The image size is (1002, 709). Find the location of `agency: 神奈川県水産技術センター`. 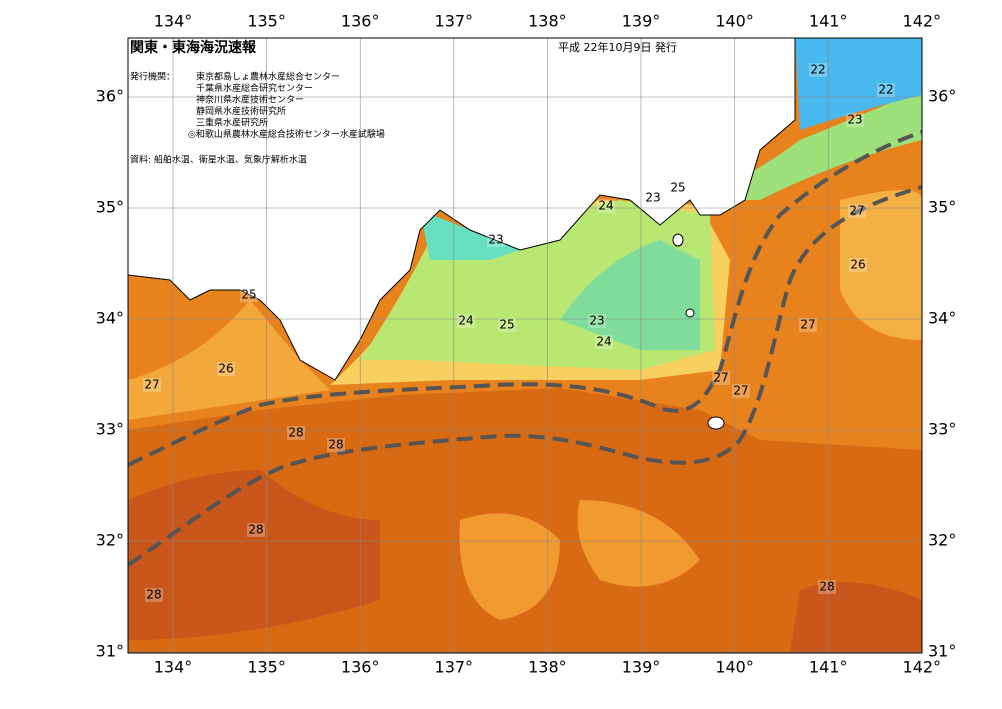

agency: 神奈川県水産技術センター is located at coordinates (250, 100).